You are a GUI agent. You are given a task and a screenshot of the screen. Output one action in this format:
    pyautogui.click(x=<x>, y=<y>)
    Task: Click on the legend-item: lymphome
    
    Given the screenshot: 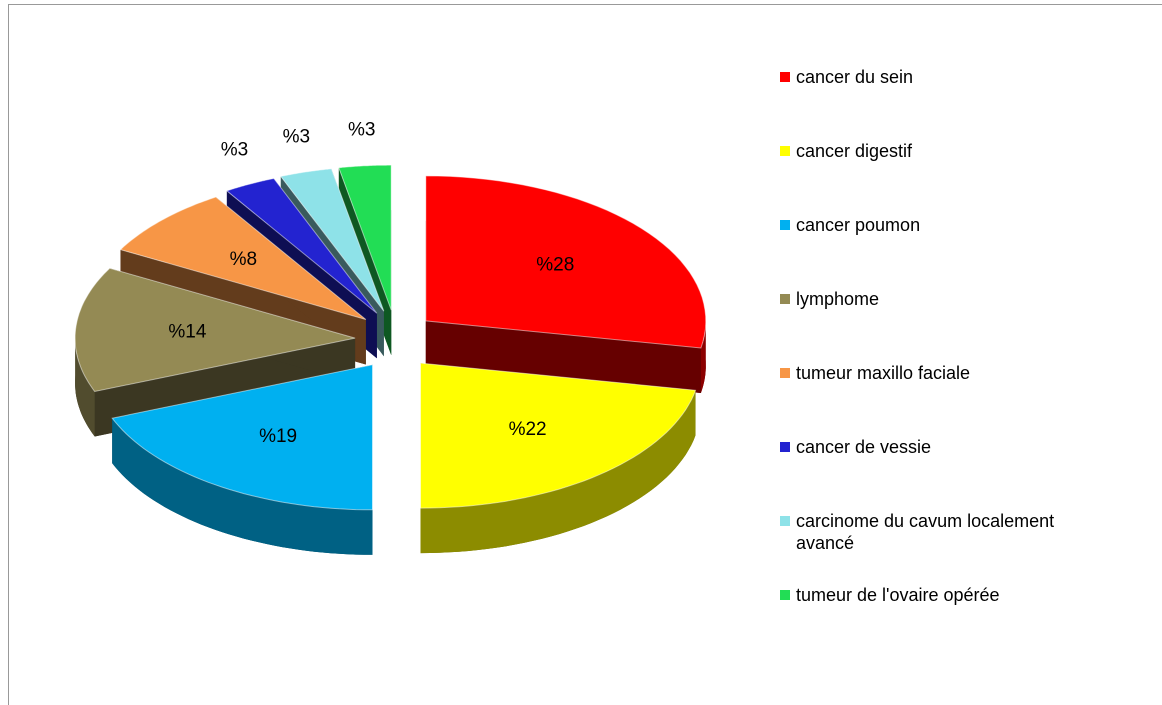 What is the action you would take?
    pyautogui.click(x=930, y=325)
    